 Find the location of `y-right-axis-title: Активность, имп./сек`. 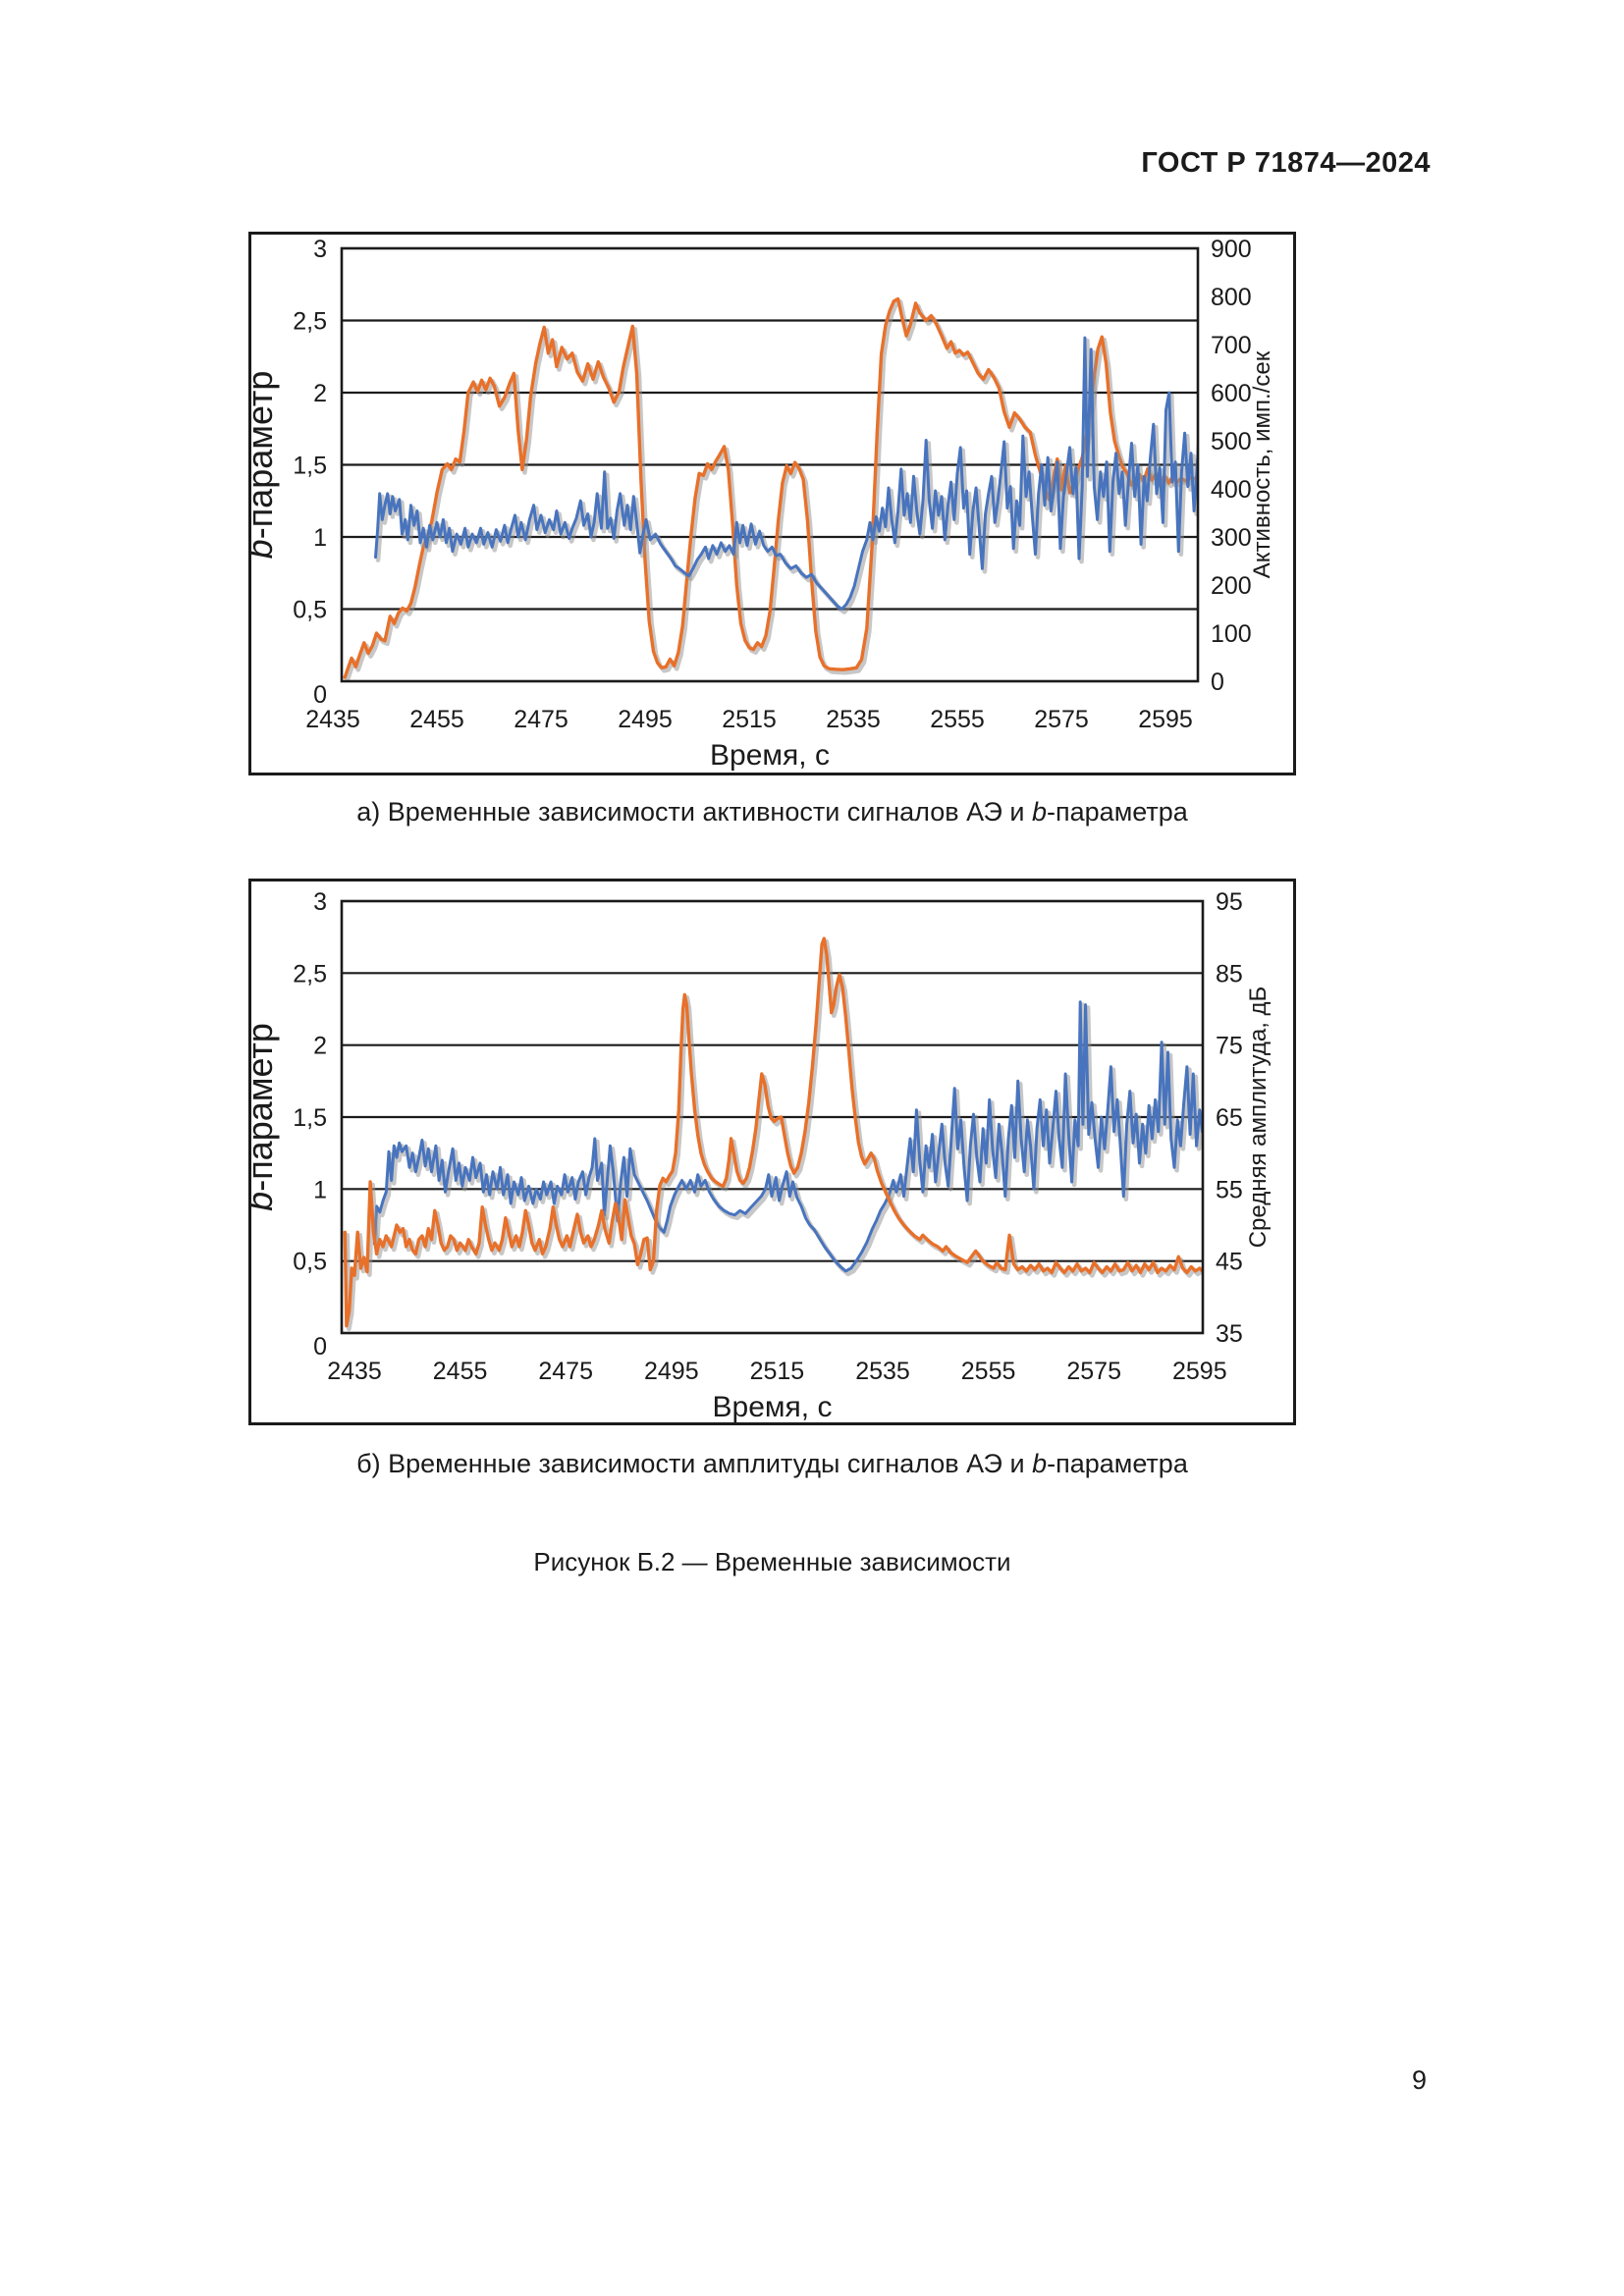

y-right-axis-title: Активность, имп./сек is located at coordinates (1262, 464).